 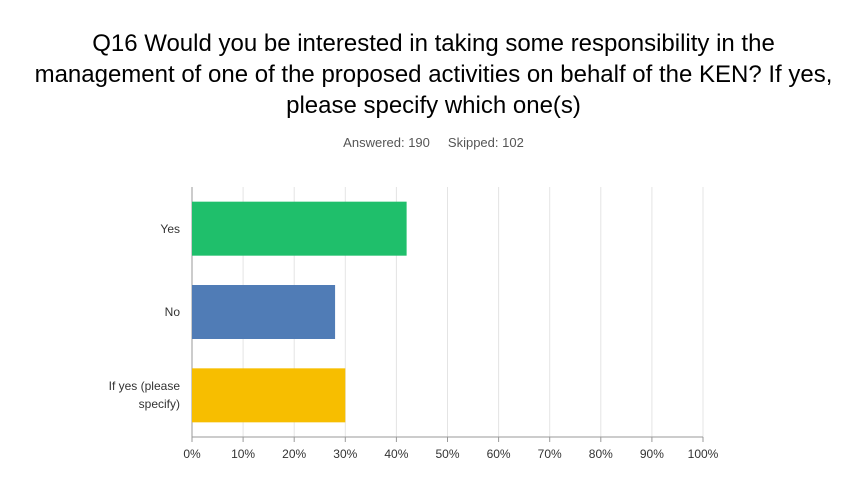 I want to click on x-tick-label: 100%, so click(x=703, y=454).